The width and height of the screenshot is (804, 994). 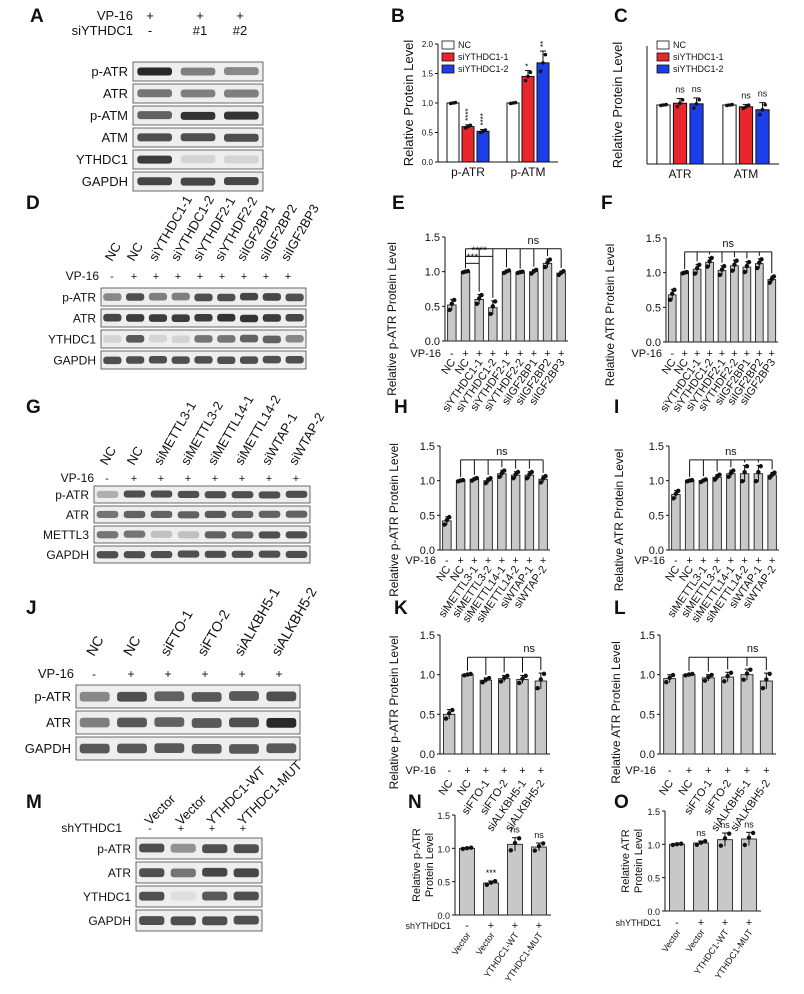 What do you see at coordinates (483, 119) in the screenshot?
I see `significance-label: ****` at bounding box center [483, 119].